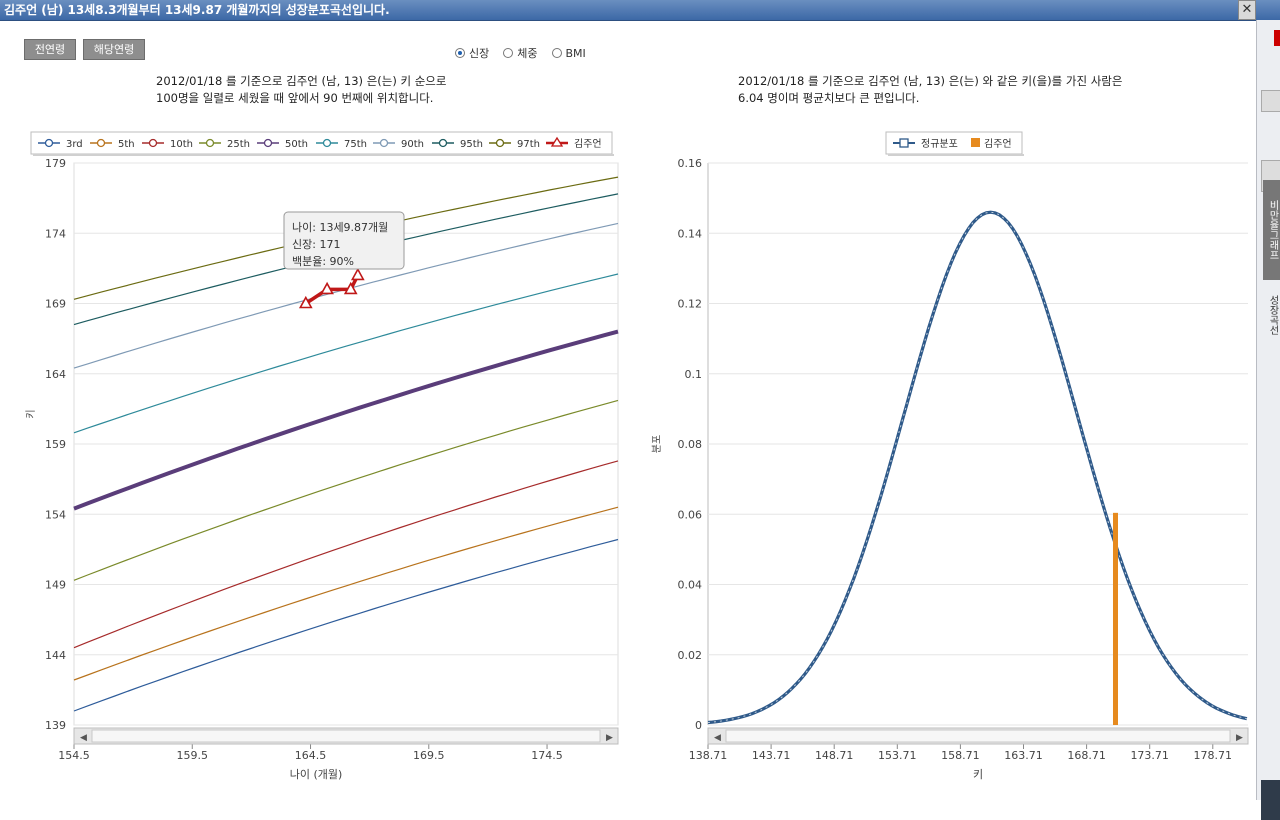  I want to click on radio-bmi-label: BMI, so click(575, 53).